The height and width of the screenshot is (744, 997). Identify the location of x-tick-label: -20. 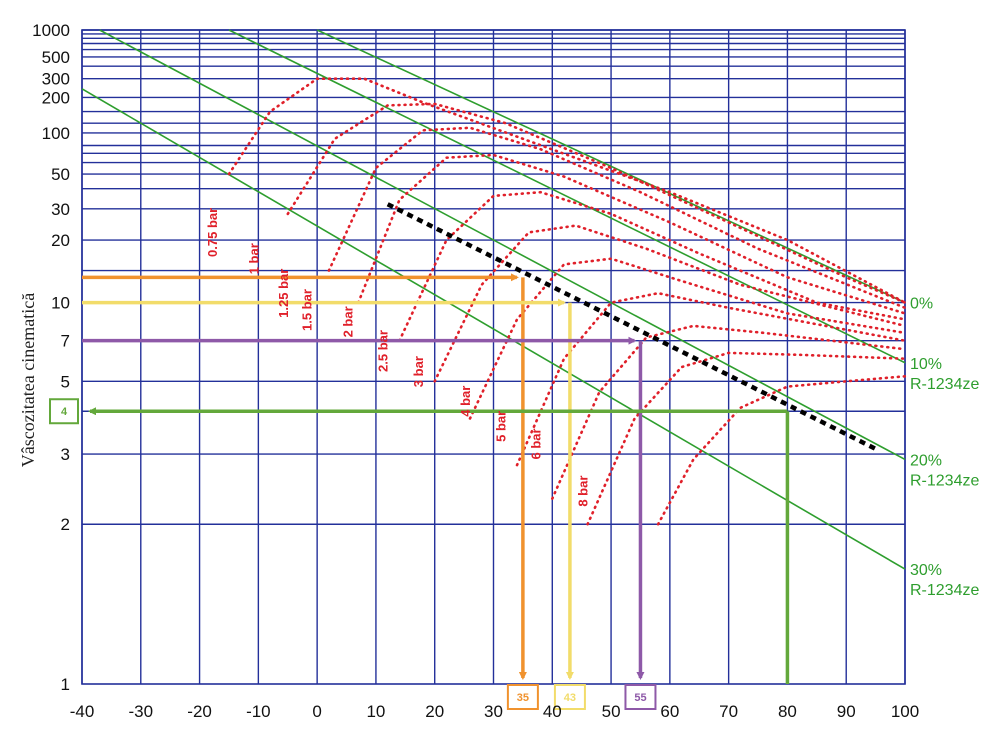
(199, 711).